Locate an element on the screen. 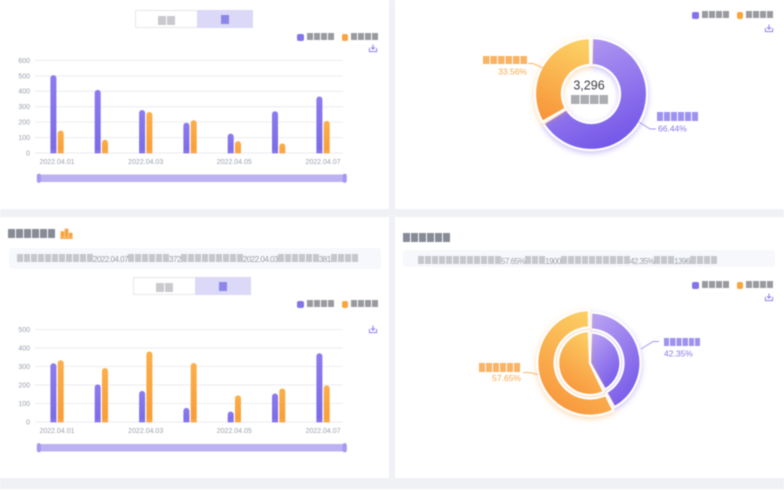  svg-text: 33.56% is located at coordinates (512, 72).